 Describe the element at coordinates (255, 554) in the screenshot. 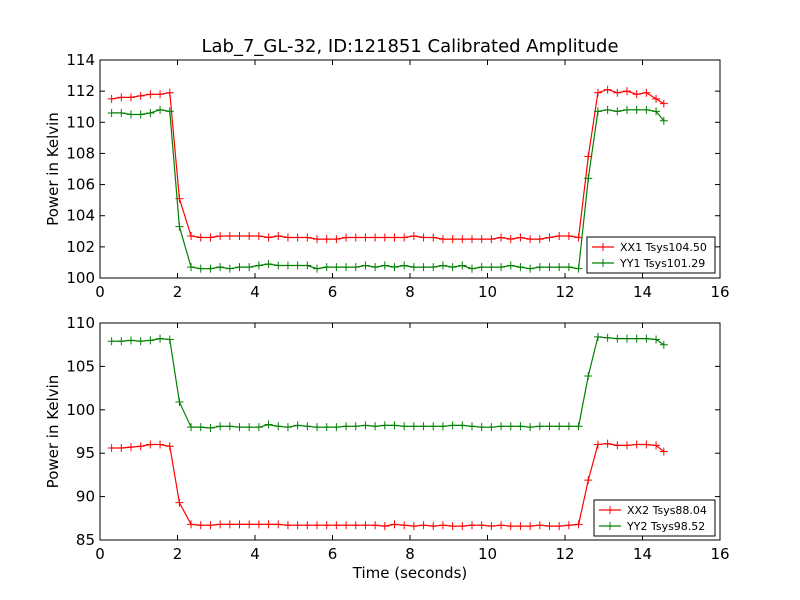

I see `x-tick-label: 4` at that location.